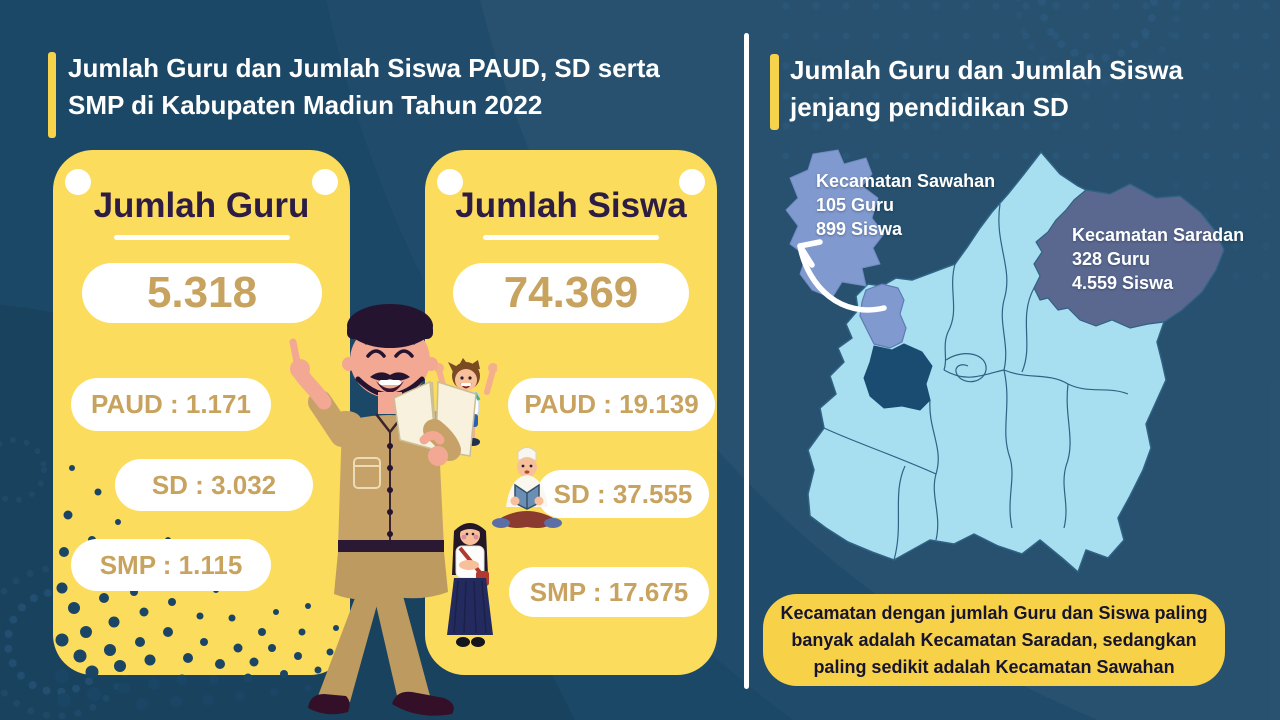  What do you see at coordinates (383, 510) in the screenshot?
I see `teacher-illustration` at bounding box center [383, 510].